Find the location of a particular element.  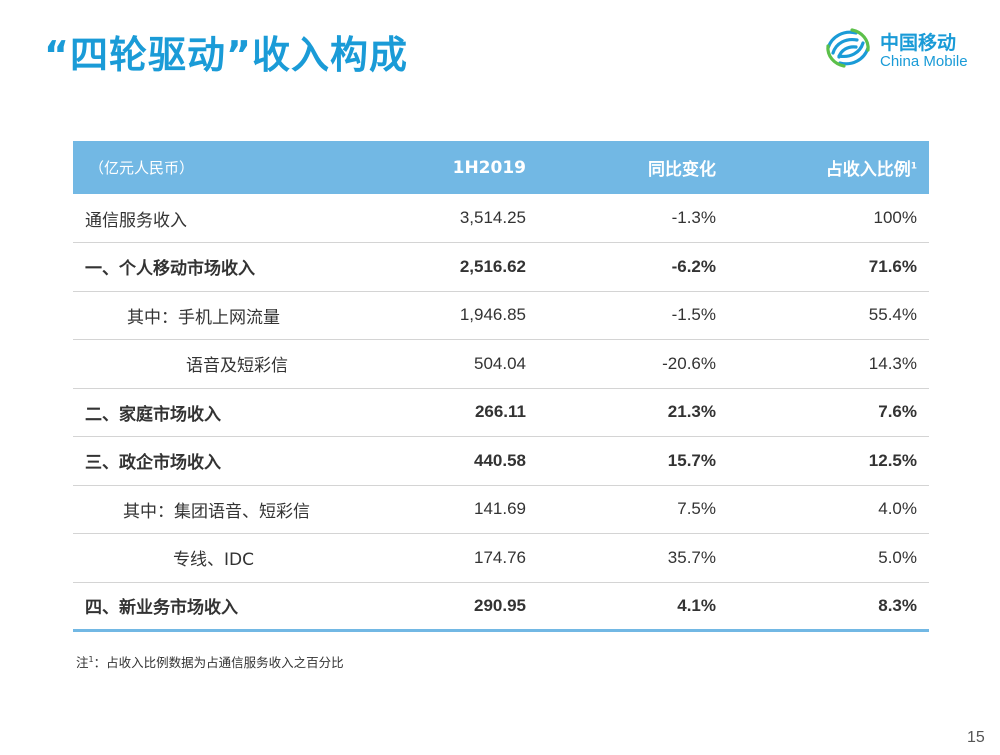

row-value: 2,516.62 is located at coordinates (450, 267).